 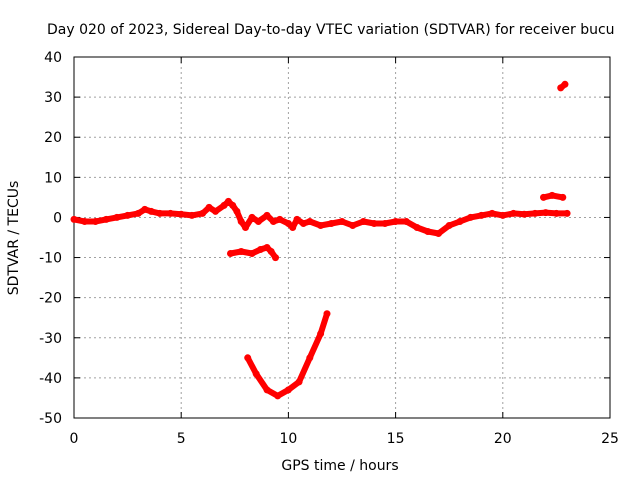 What do you see at coordinates (50, 299) in the screenshot?
I see `y-tick-label: -20` at bounding box center [50, 299].